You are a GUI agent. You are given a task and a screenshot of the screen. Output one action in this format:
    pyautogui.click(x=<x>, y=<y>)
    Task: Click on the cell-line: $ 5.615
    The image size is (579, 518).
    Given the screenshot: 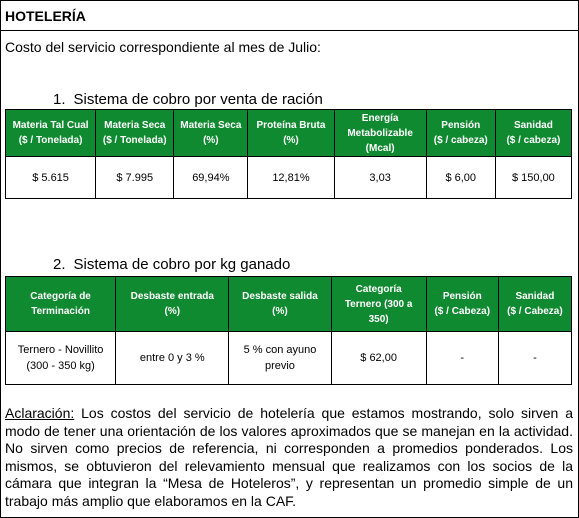 What is the action you would take?
    pyautogui.click(x=50, y=177)
    